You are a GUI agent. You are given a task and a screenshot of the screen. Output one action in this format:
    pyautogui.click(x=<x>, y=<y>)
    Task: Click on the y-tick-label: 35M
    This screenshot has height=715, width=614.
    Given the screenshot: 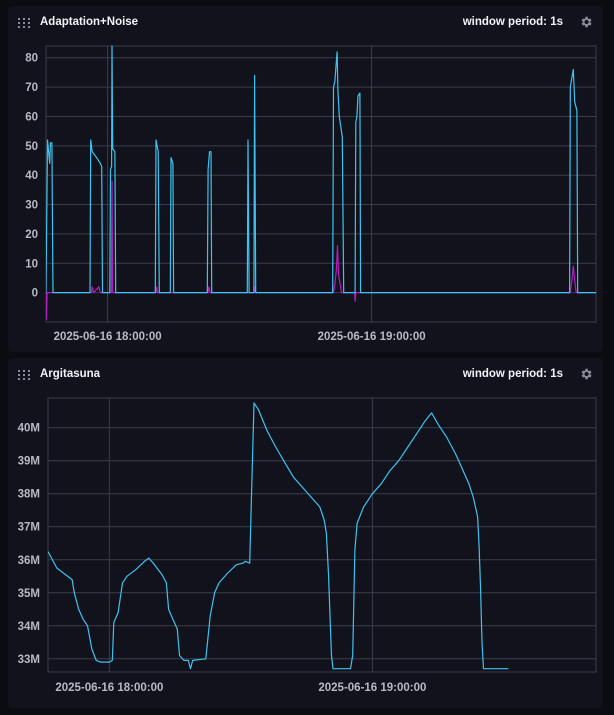 What is the action you would take?
    pyautogui.click(x=29, y=594)
    